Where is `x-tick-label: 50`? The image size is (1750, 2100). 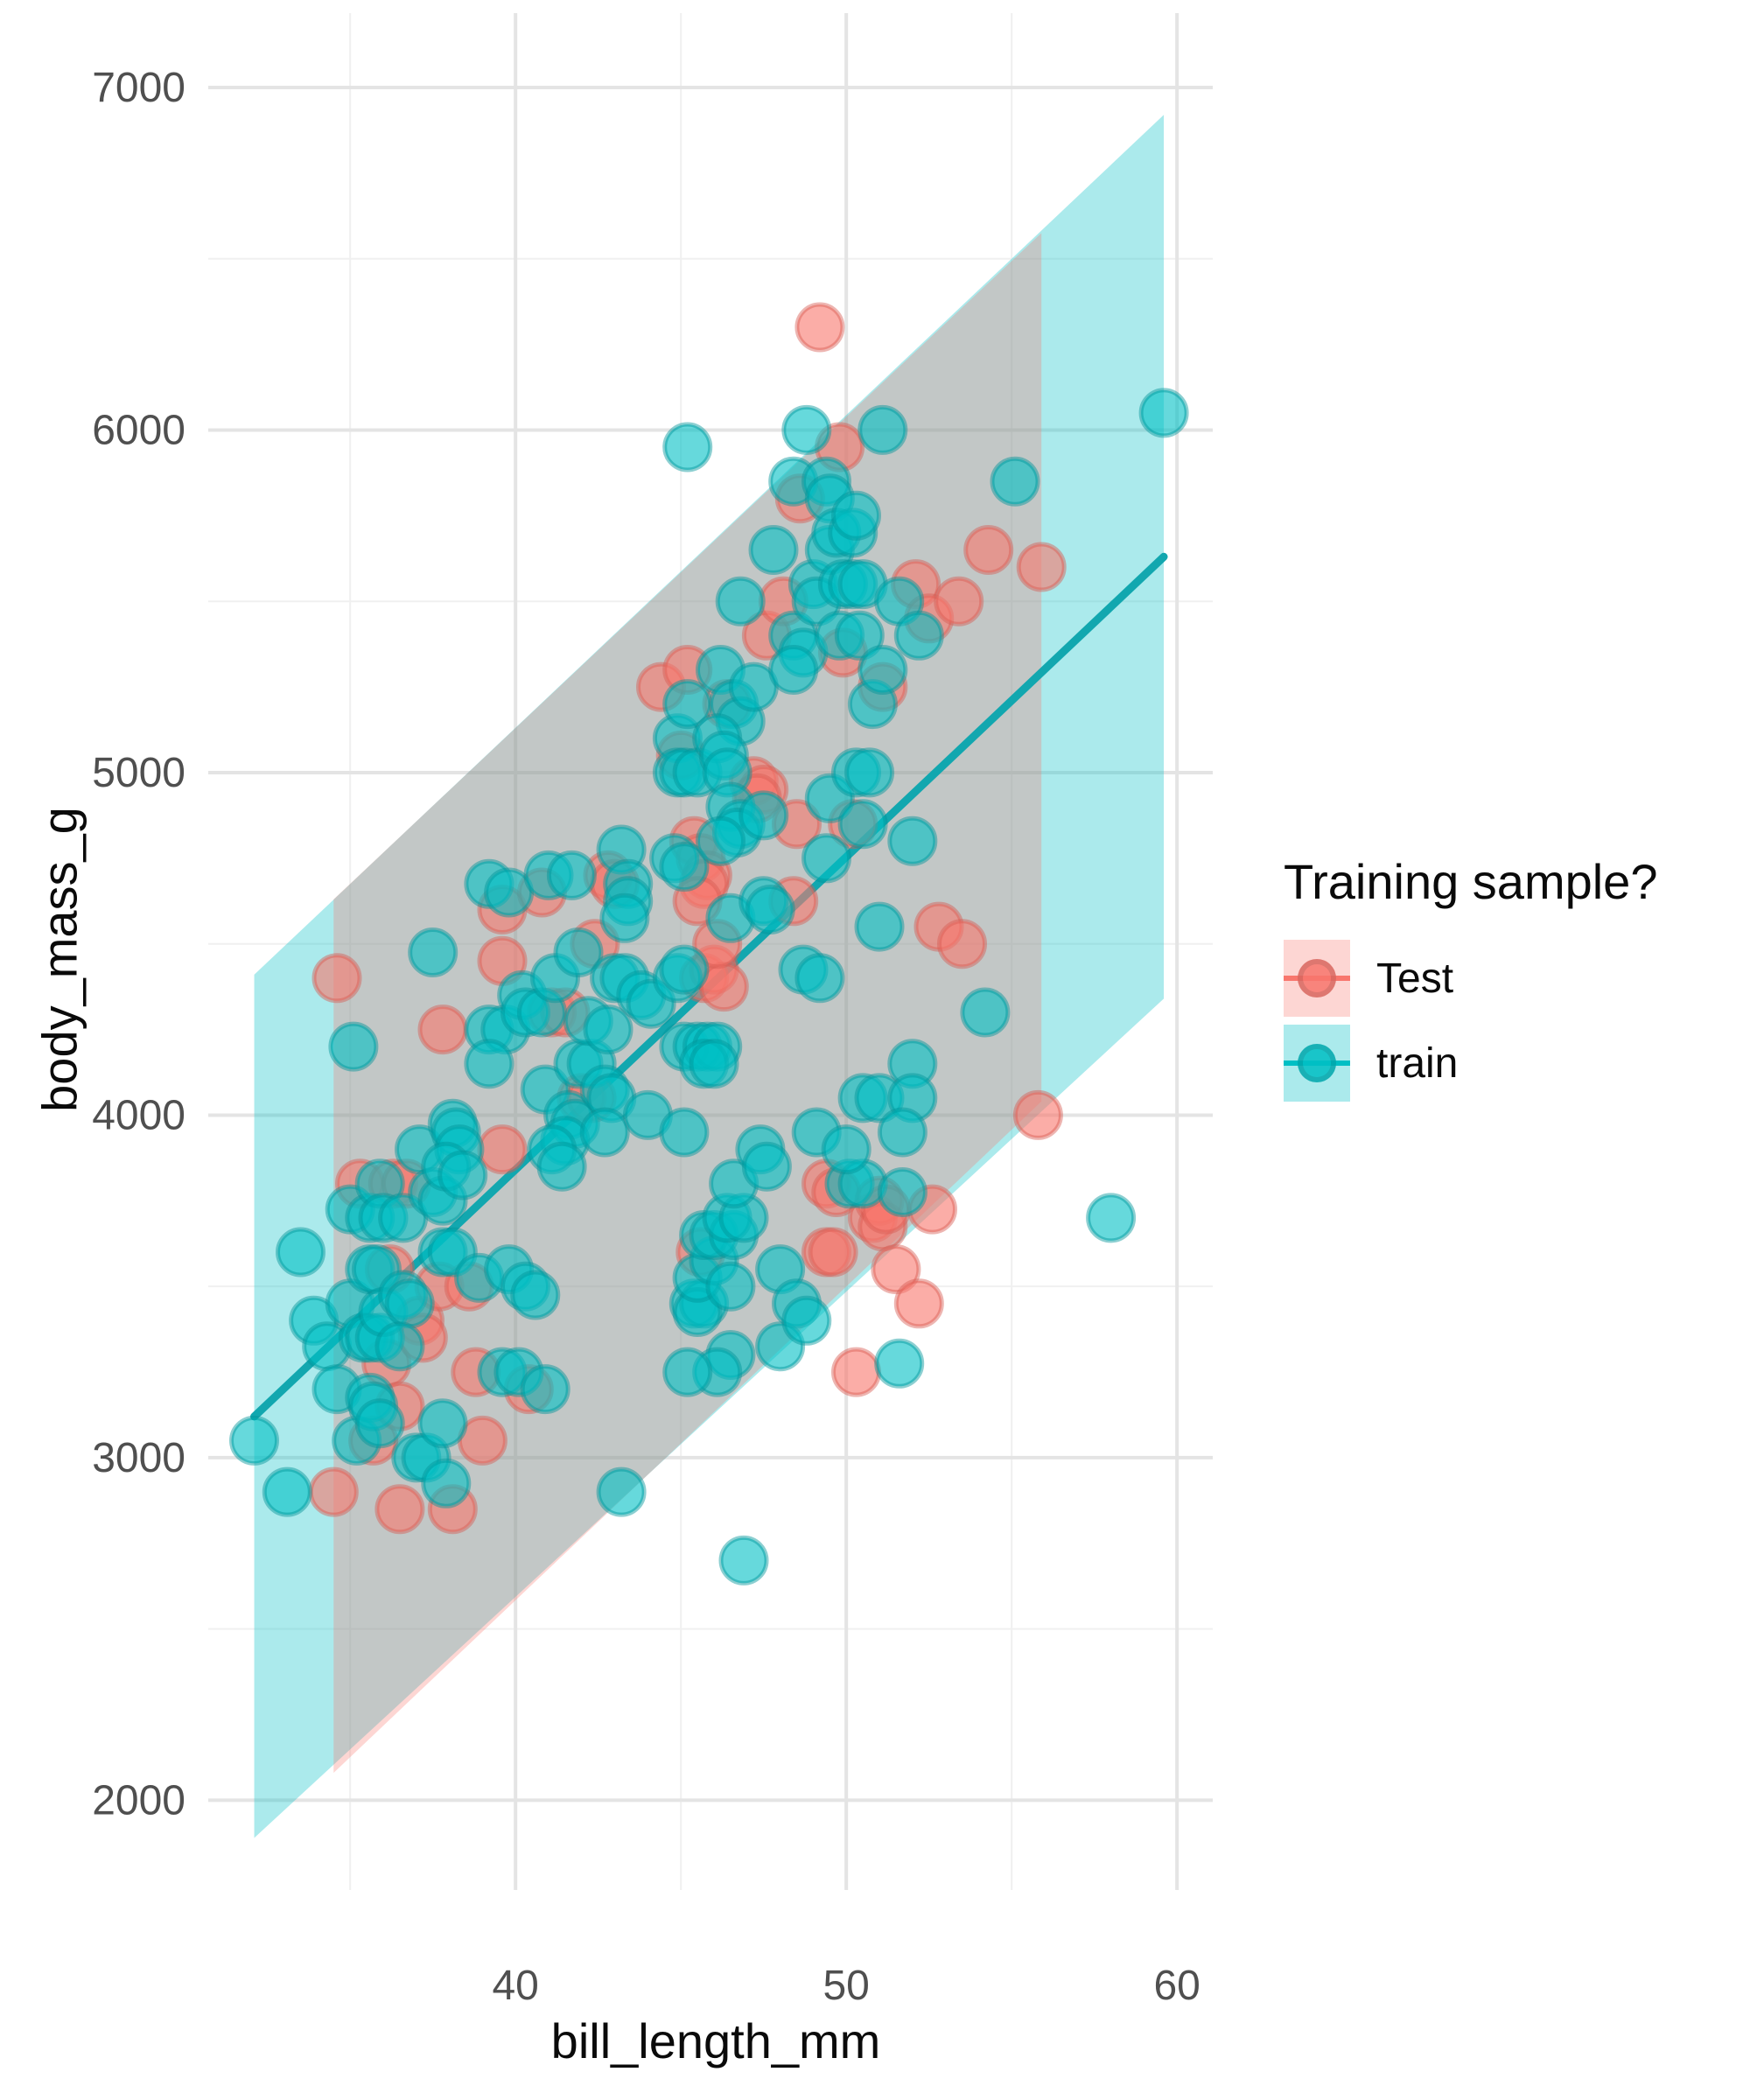 x-tick-label: 50 is located at coordinates (845, 1986).